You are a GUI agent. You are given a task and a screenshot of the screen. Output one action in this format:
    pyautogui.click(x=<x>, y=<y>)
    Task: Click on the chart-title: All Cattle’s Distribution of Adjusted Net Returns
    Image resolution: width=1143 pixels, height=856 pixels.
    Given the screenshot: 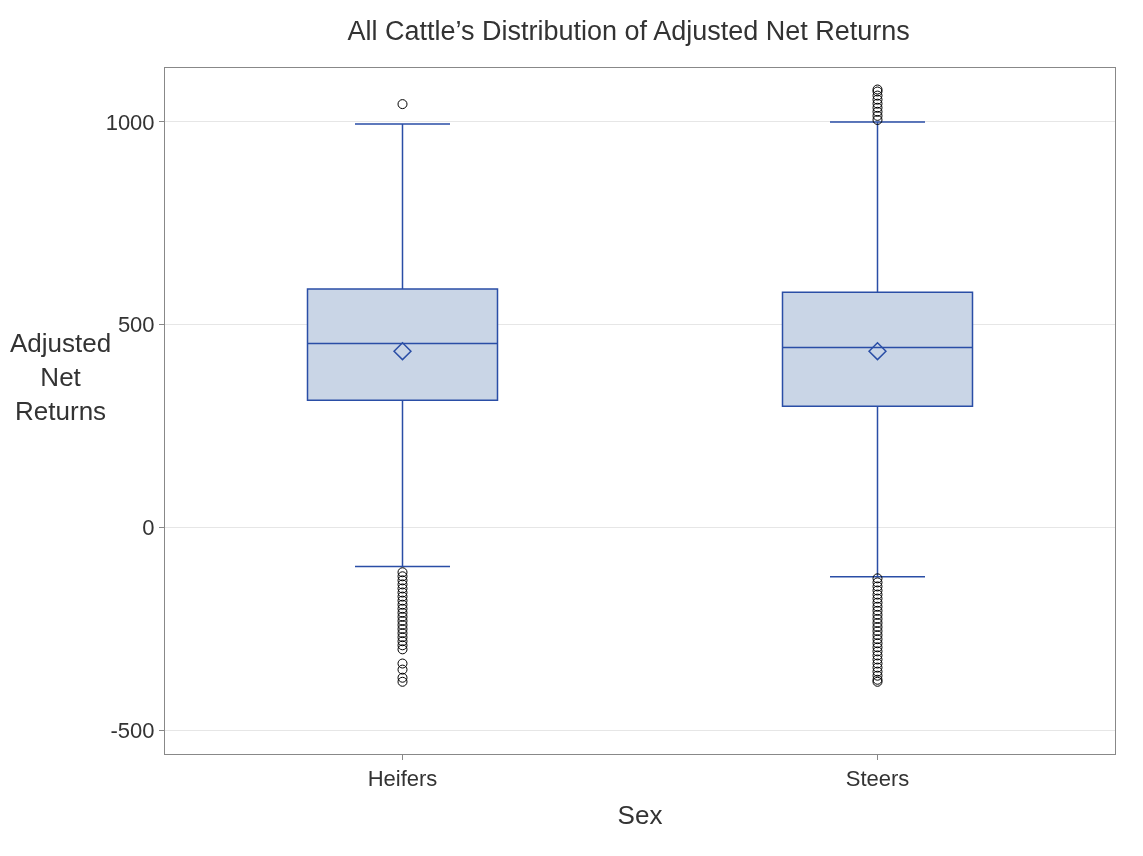 What is the action you would take?
    pyautogui.click(x=628, y=31)
    